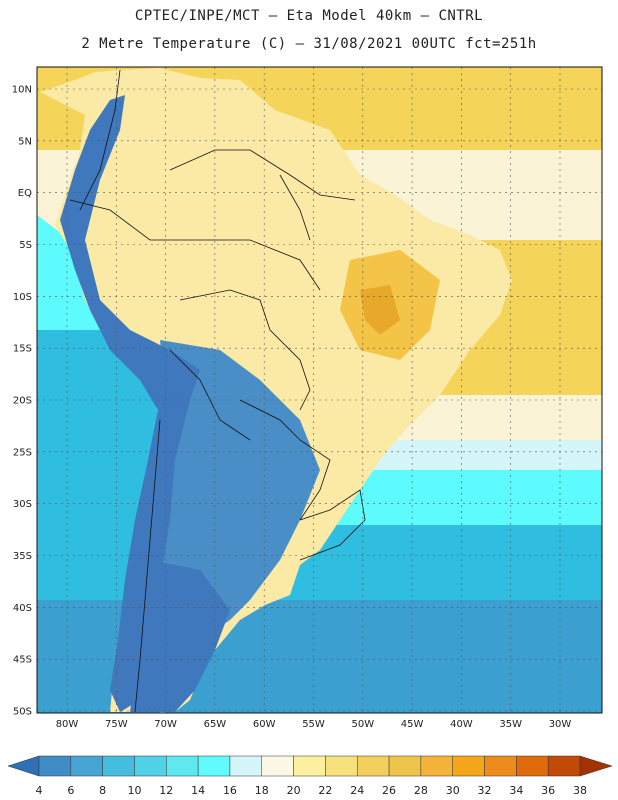 This screenshot has width=618, height=800. I want to click on lat-label: 25S, so click(22, 452).